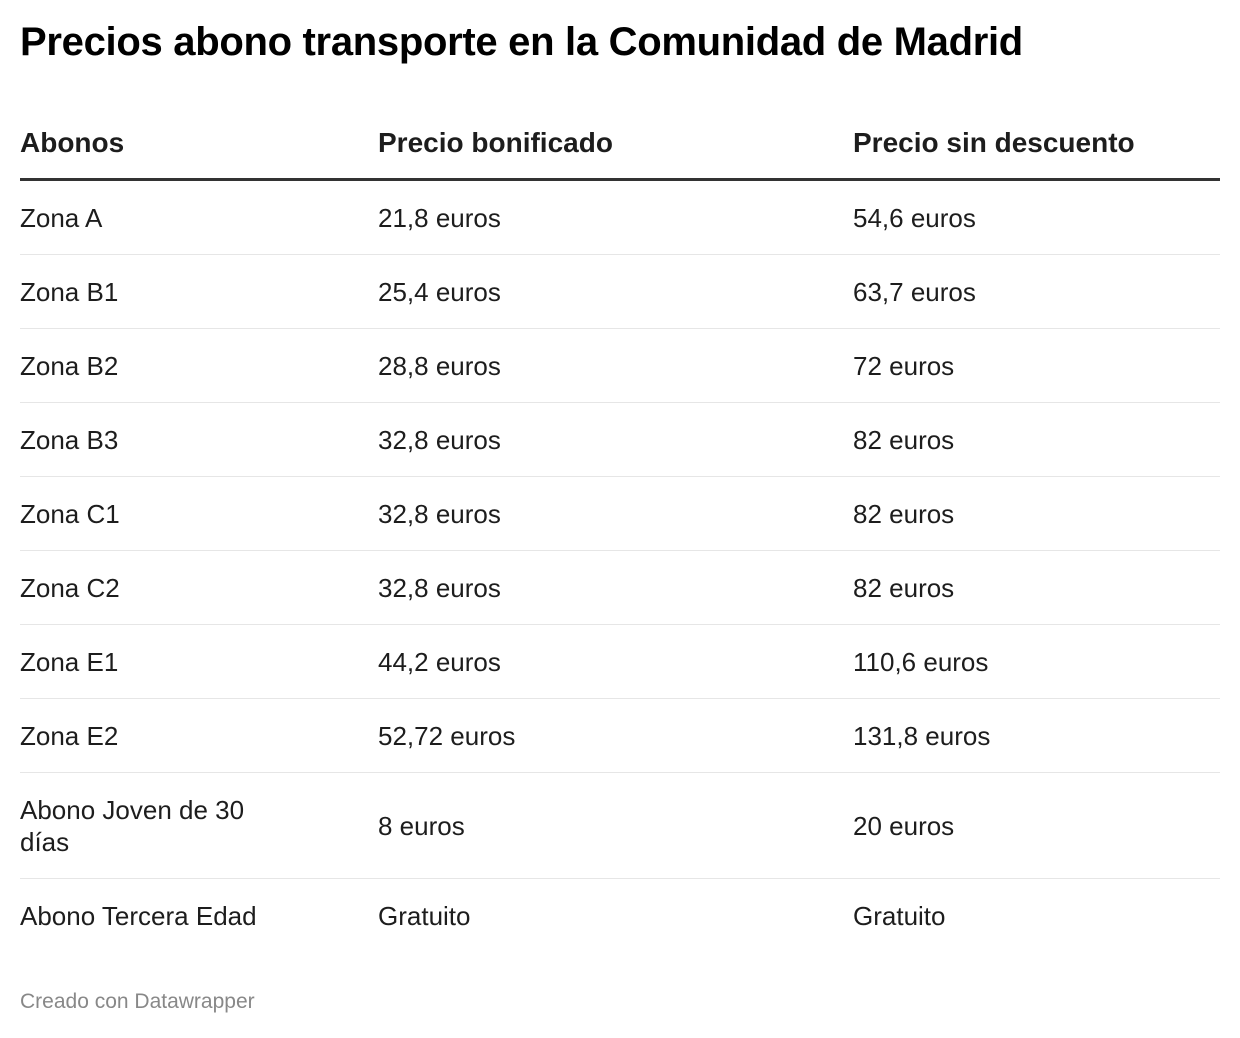 This screenshot has width=1240, height=1038. I want to click on cell-precio-sin-descuento: 54,6 euros, so click(1036, 217).